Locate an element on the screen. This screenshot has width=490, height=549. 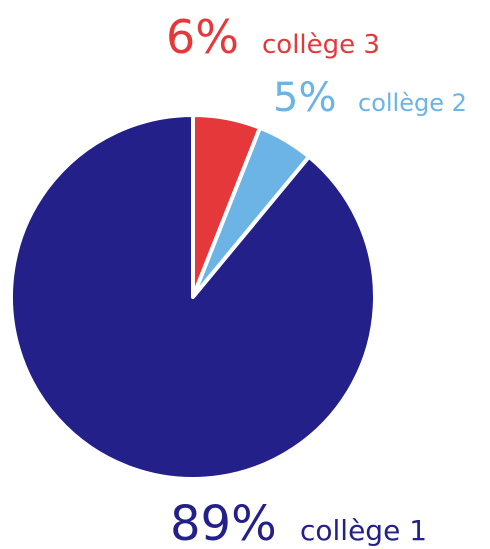
data-label-college-3: 6% is located at coordinates (202, 37).